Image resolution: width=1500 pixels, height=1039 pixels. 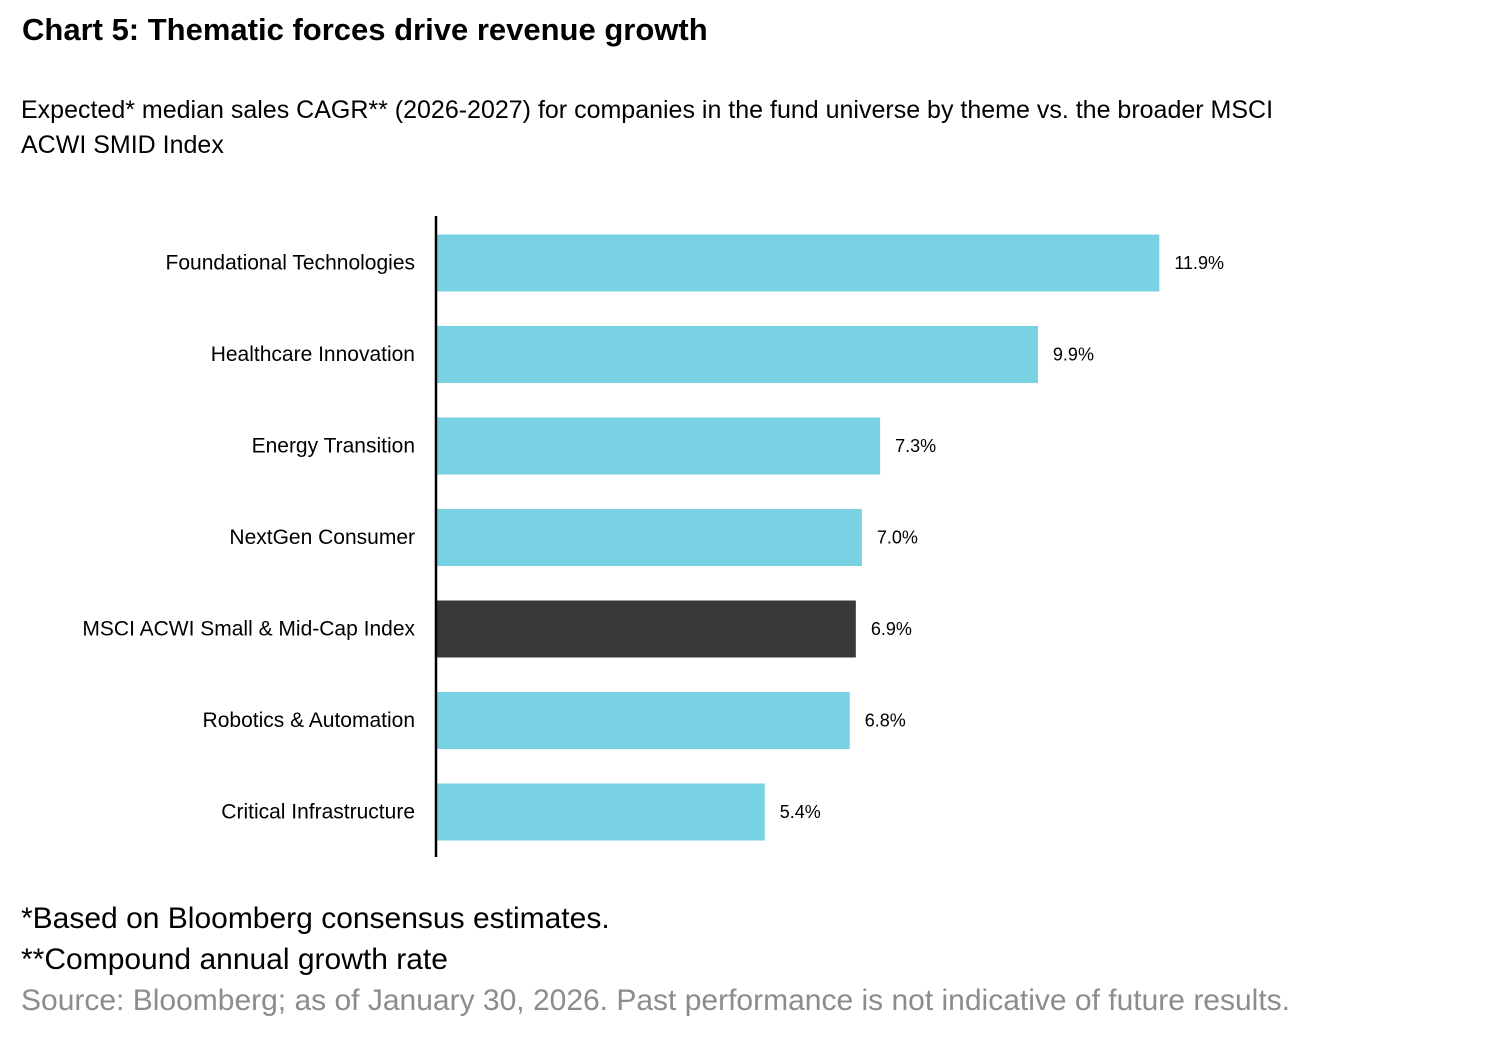 What do you see at coordinates (891, 629) in the screenshot?
I see `value-label-msci-acwi-small-mid-cap-index: 6.9%` at bounding box center [891, 629].